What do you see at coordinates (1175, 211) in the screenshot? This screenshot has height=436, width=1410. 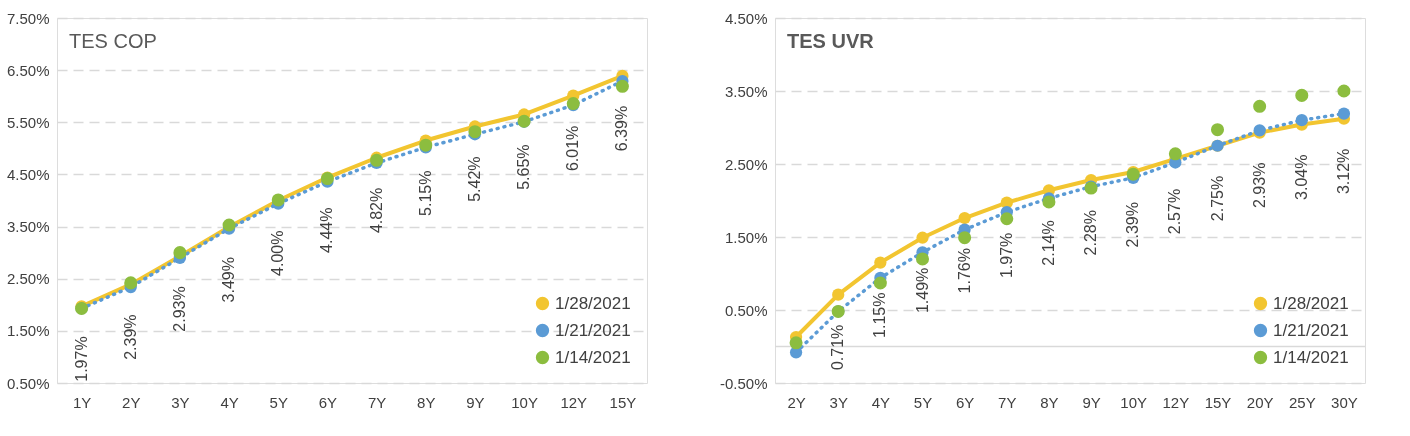 I see `data-label: 2.57%` at bounding box center [1175, 211].